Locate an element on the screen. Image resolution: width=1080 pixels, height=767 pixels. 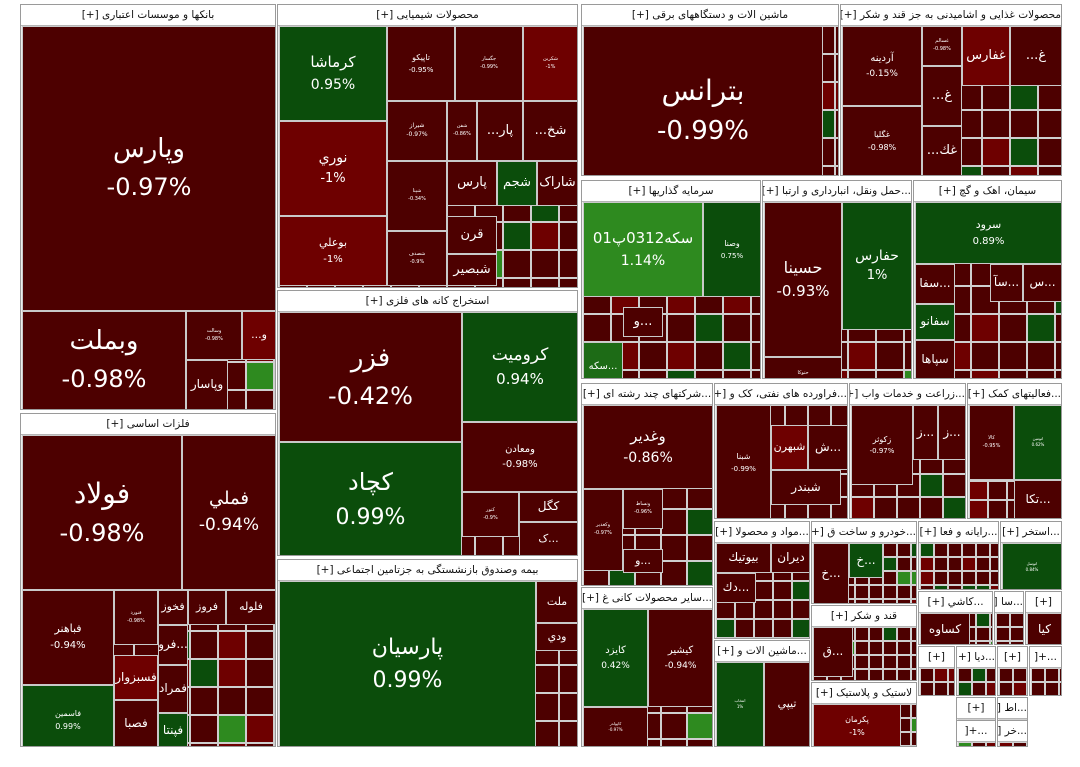
treemap-stock-tile: ...ز is located at coordinates (925, 432).